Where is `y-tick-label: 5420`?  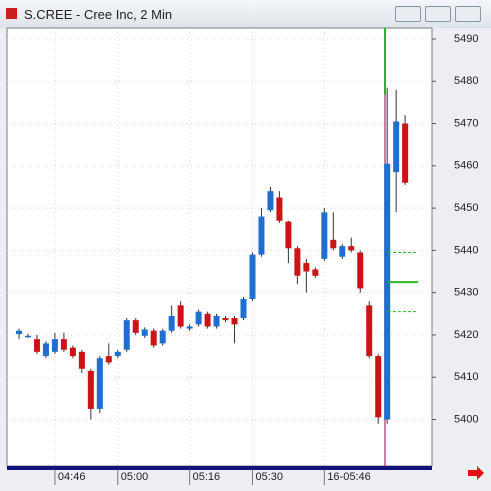
y-tick-label: 5420 is located at coordinates (466, 335).